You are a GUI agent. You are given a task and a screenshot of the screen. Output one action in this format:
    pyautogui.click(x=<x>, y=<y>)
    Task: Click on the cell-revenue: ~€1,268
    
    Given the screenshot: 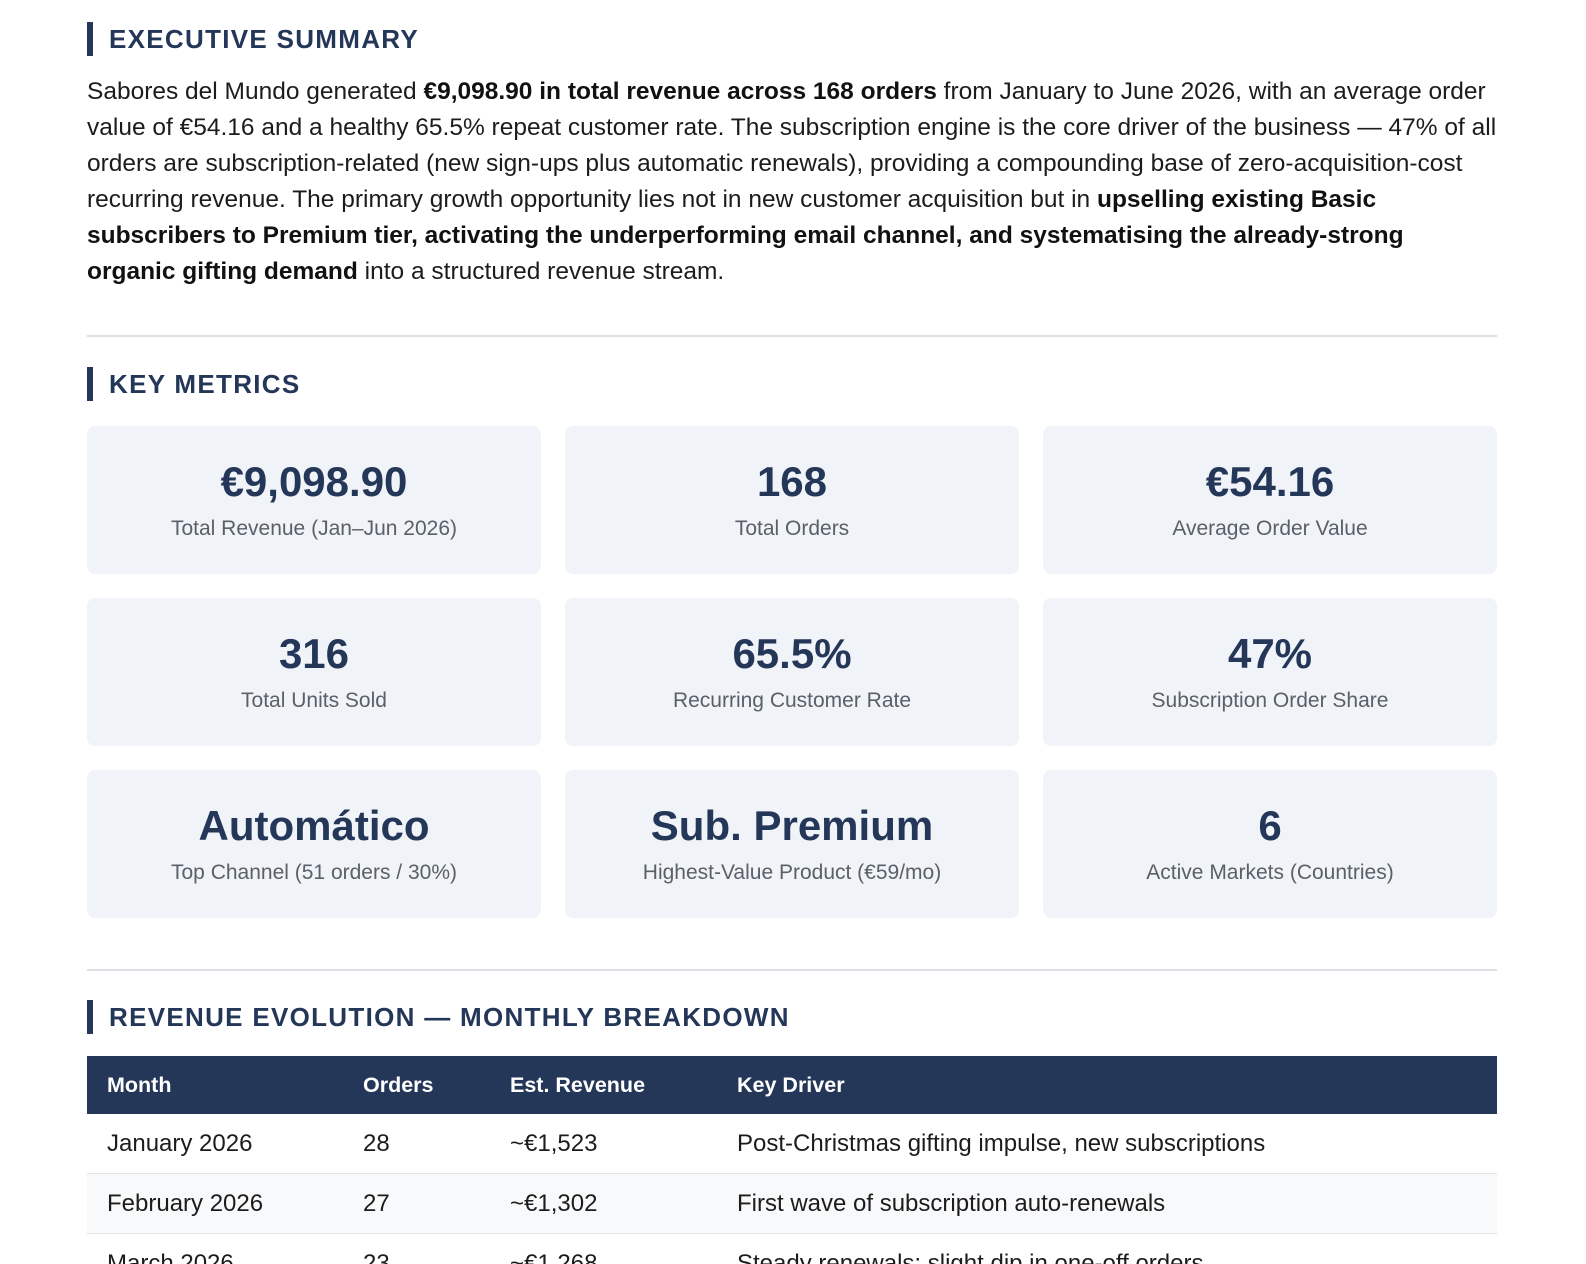 What is the action you would take?
    pyautogui.click(x=603, y=1248)
    